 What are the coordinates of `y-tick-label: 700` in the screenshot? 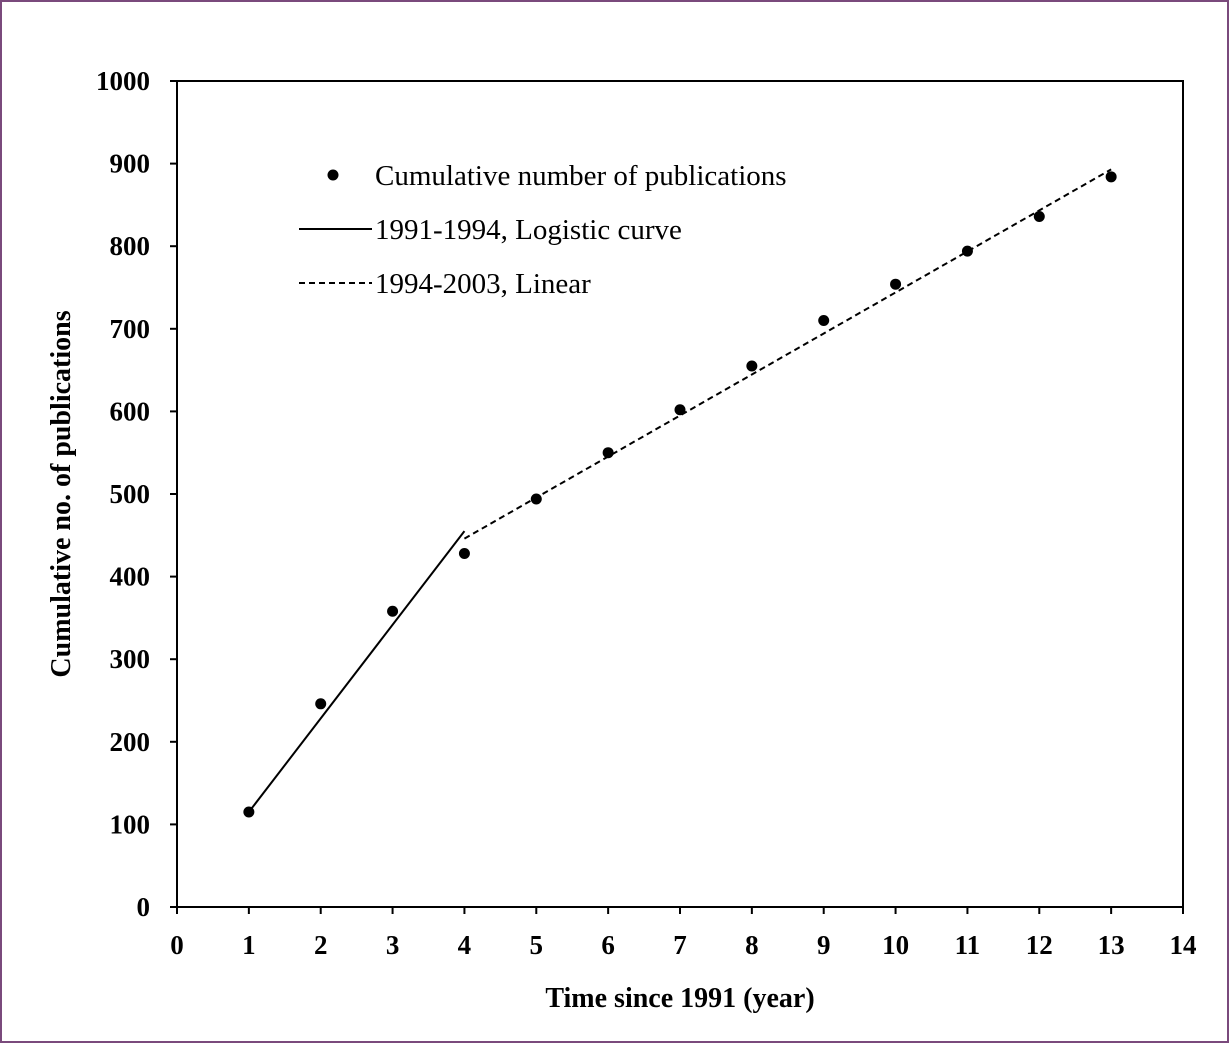 It's located at (130, 329).